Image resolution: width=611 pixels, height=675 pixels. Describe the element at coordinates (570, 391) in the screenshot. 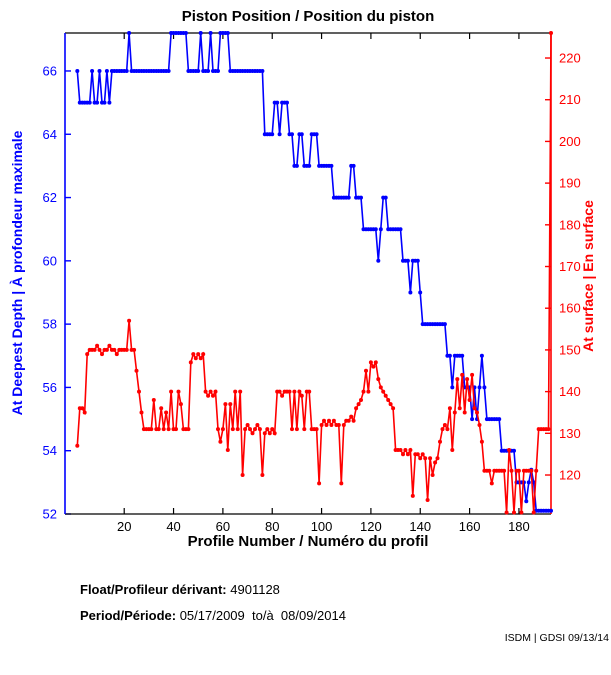

I see `right-tick-label: 140` at that location.